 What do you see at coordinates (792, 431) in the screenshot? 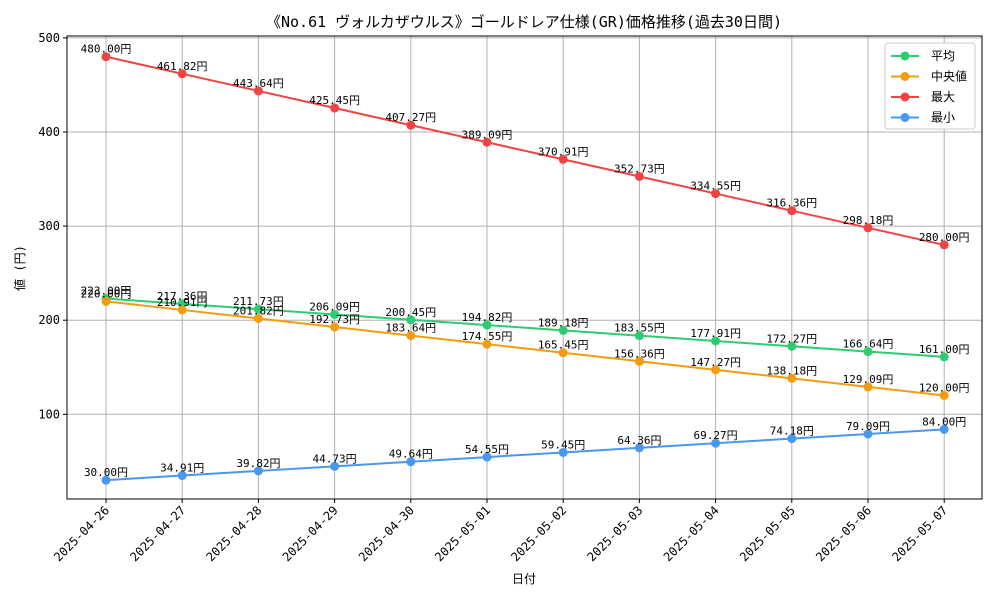
I see `data-label: 74.18円` at bounding box center [792, 431].